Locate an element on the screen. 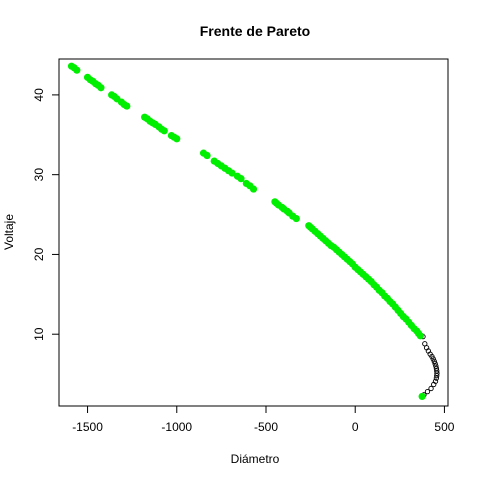 This screenshot has height=480, width=480. x-axis: -1500 -1000 -500 0 500 is located at coordinates (263, 419).